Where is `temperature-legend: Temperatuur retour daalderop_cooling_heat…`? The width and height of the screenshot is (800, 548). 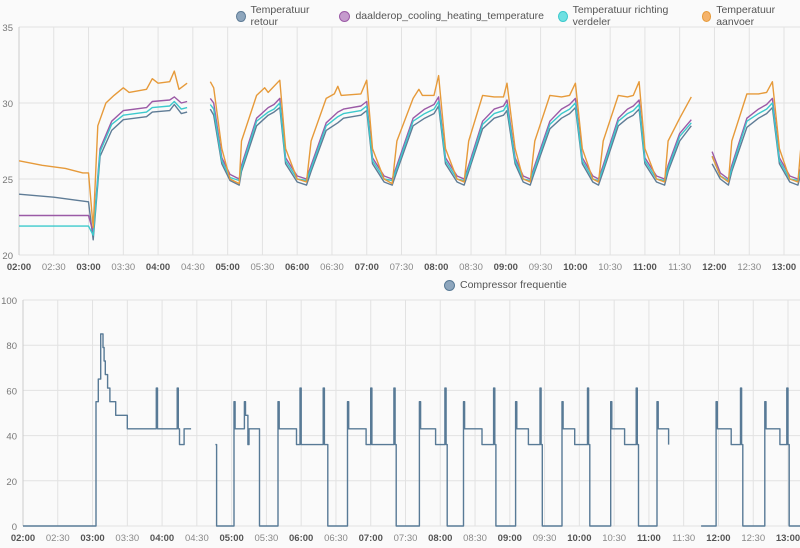
temperature-legend: Temperatuur retour daalderop_cooling_heat… is located at coordinates (518, 16).